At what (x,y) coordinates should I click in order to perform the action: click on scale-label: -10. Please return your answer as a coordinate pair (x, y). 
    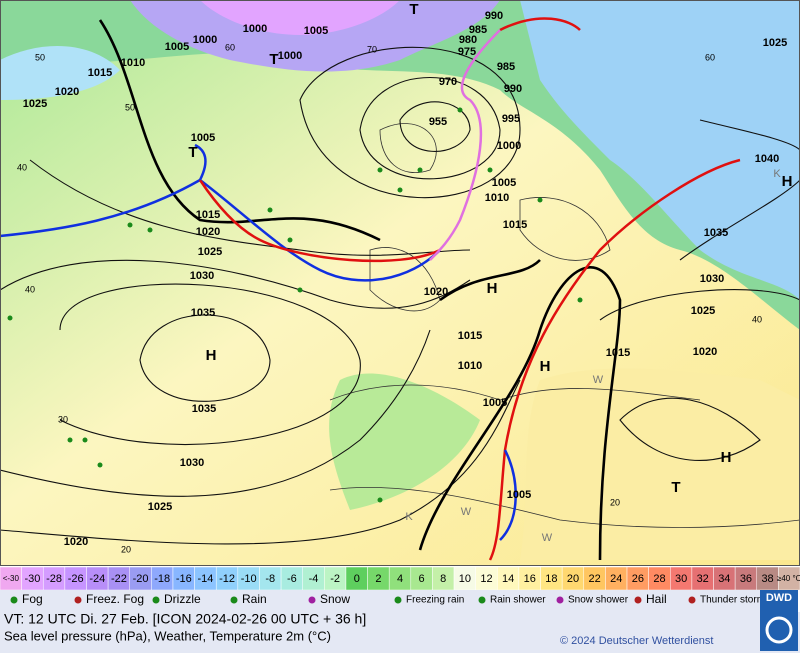
    Looking at the image, I should click on (249, 579).